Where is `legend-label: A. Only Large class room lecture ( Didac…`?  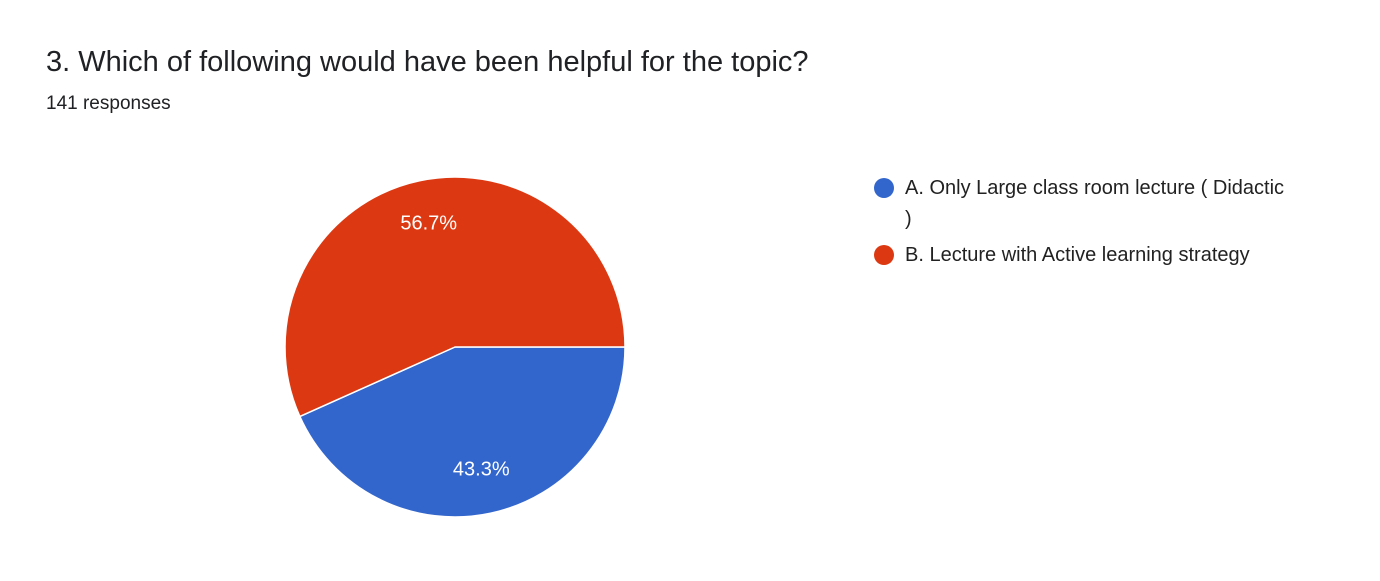 legend-label: A. Only Large class room lecture ( Didac… is located at coordinates (1095, 203).